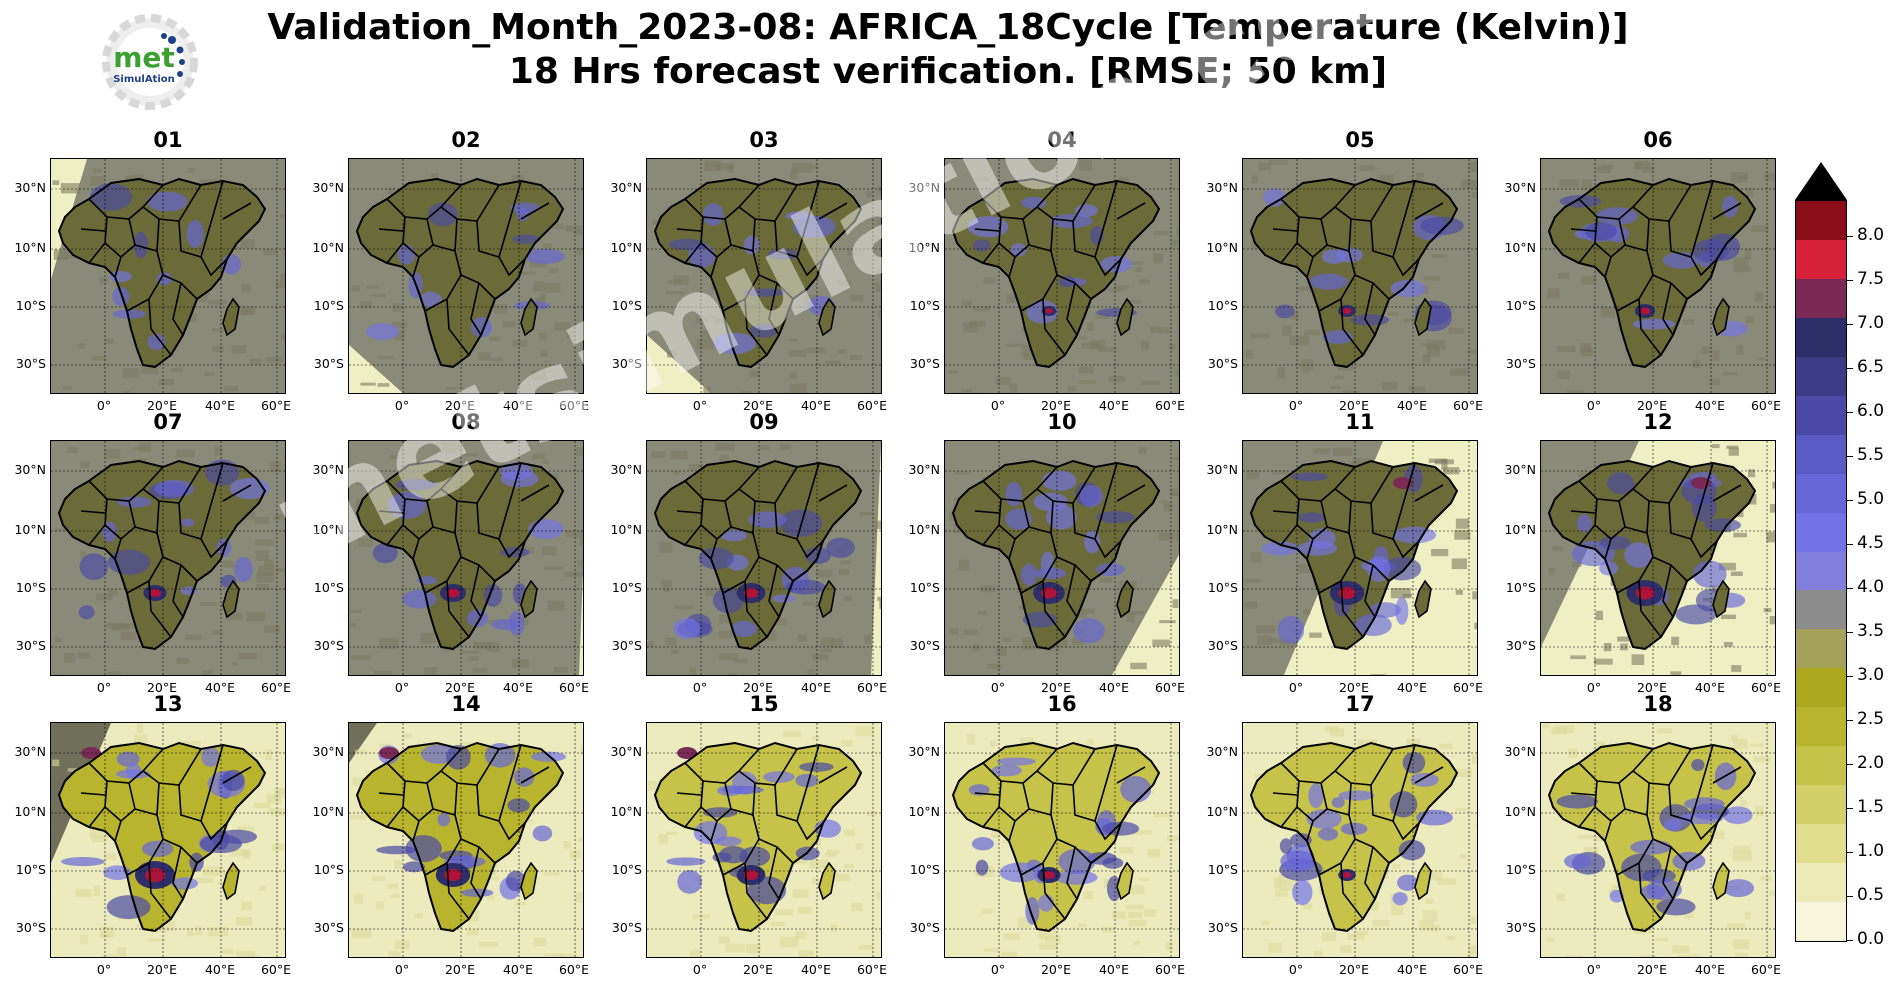 This screenshot has height=988, width=1896. What do you see at coordinates (168, 704) in the screenshot?
I see `panel-title: 13` at bounding box center [168, 704].